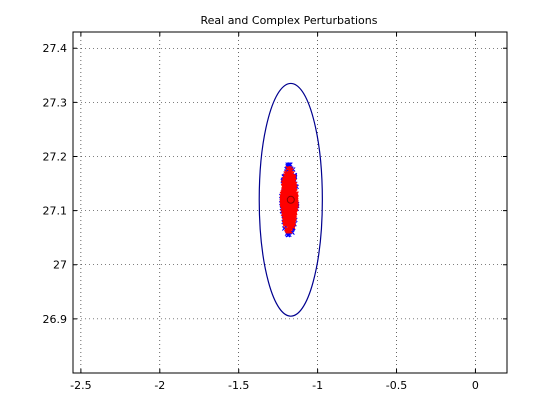 This screenshot has width=560, height=420. I want to click on x-tick-label: -1.5, so click(238, 385).